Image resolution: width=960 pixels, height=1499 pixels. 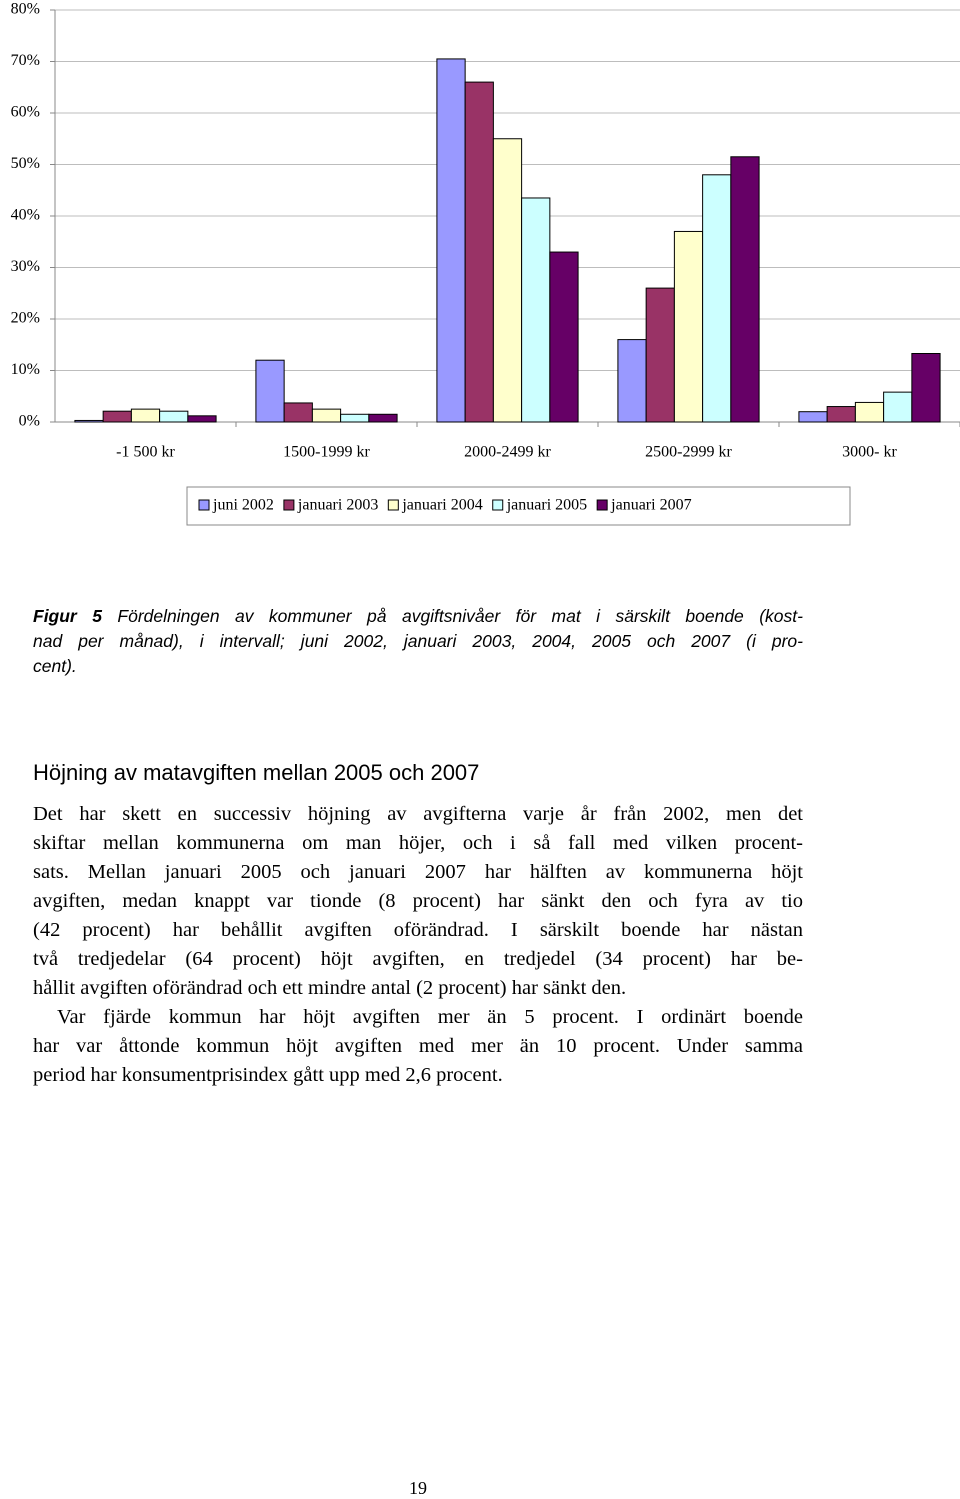 I want to click on legend-box, so click(x=518, y=506).